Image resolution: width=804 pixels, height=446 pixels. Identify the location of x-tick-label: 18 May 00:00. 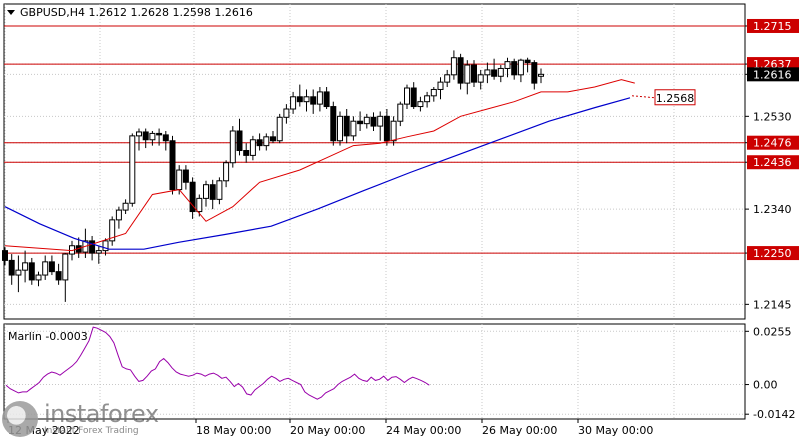
(233, 430).